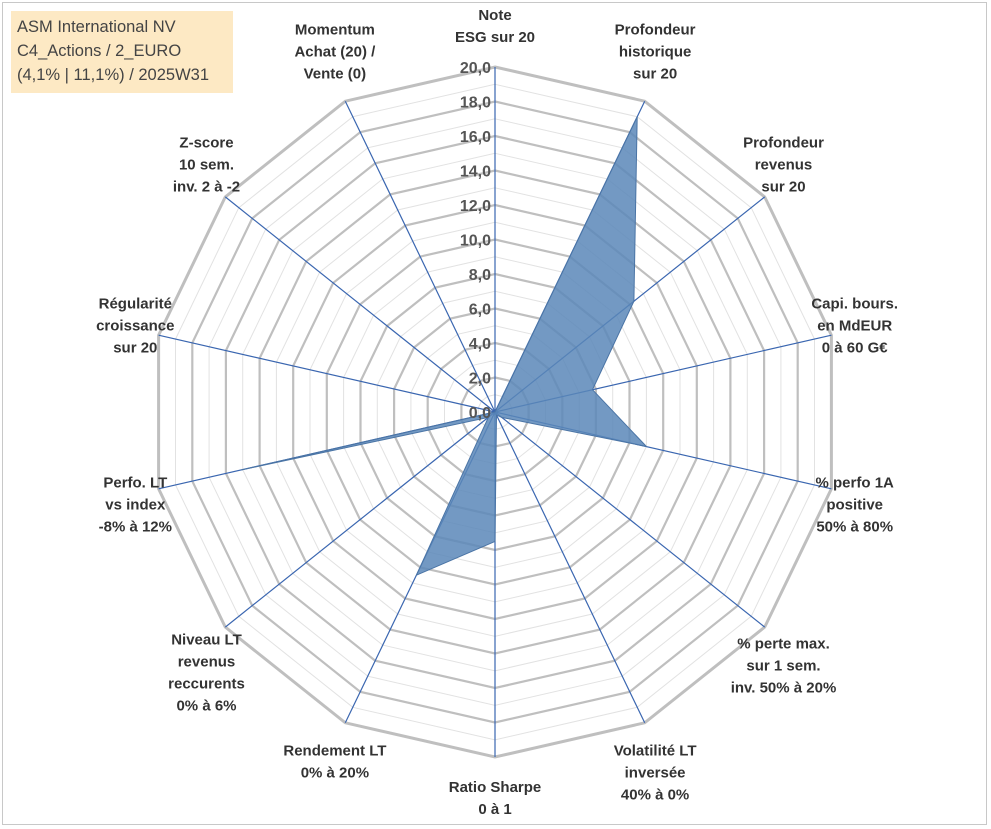  I want to click on category-line: C4_Actions / 2_EURO, so click(99, 51).